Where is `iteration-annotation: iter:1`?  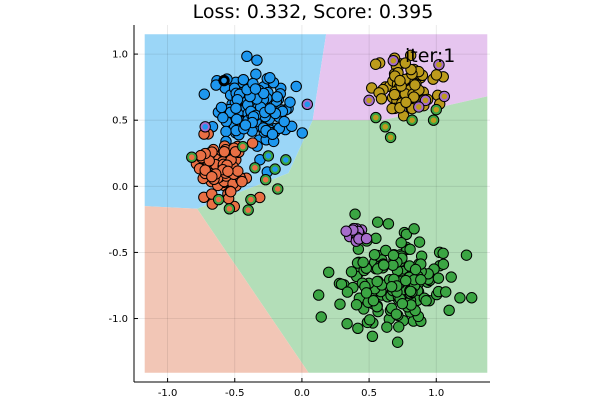
iteration-annotation: iter:1 is located at coordinates (430, 56).